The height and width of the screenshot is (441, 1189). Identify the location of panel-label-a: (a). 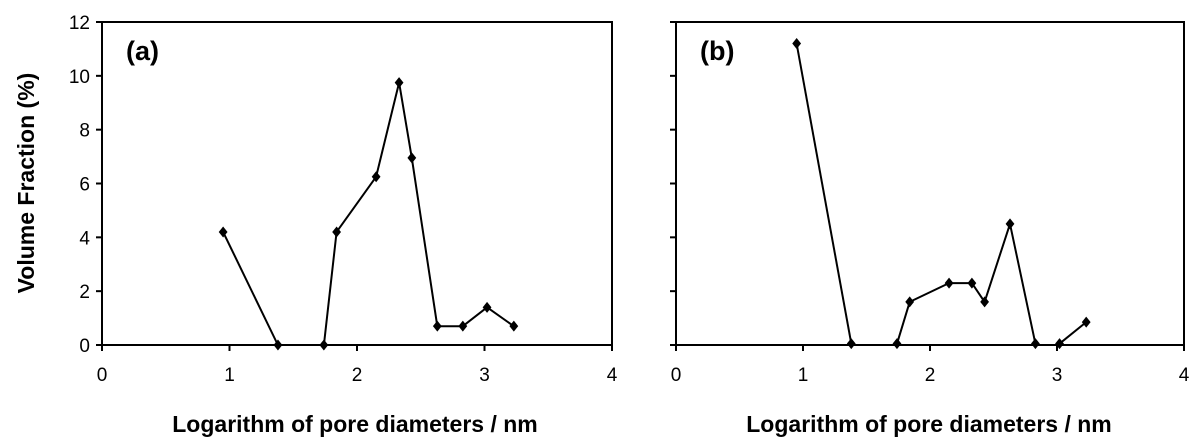
(142, 51).